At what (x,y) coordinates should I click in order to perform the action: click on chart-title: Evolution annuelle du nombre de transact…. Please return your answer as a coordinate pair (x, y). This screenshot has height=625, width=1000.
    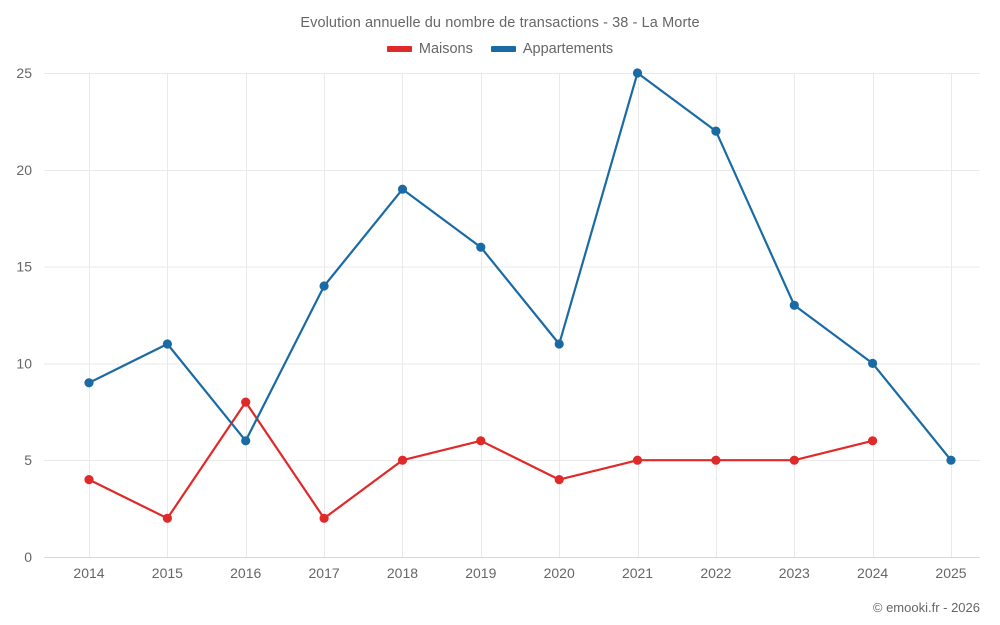
    Looking at the image, I should click on (500, 23).